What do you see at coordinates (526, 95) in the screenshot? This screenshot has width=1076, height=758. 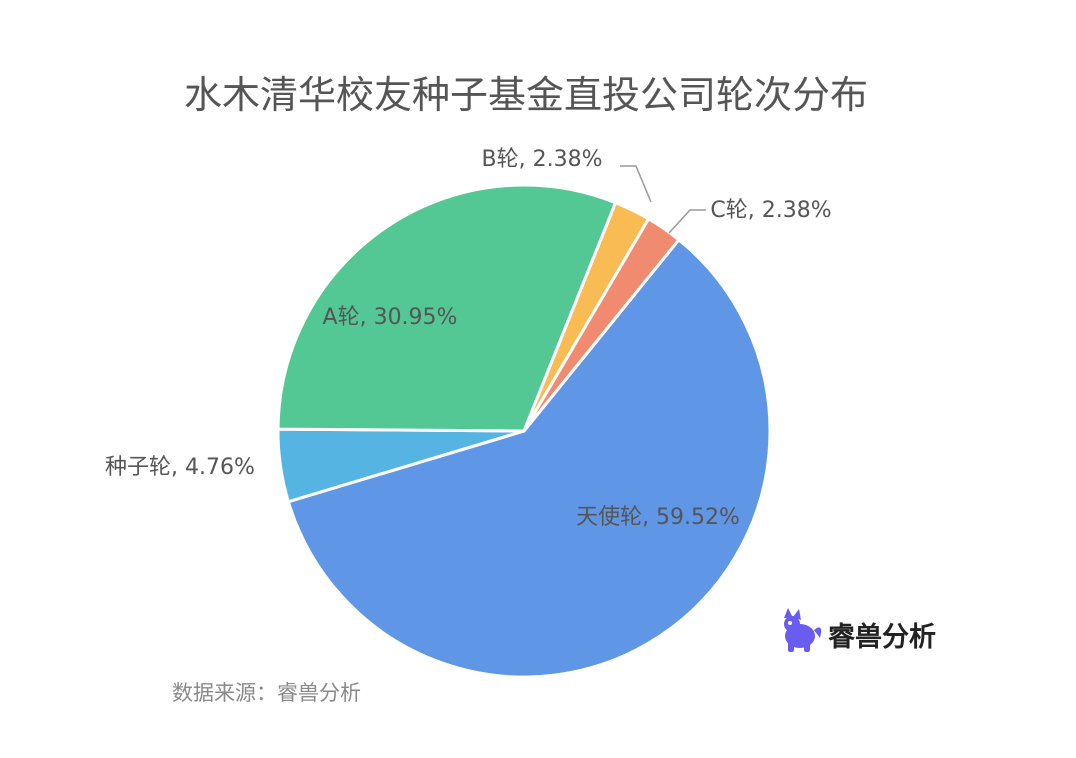 I see `chart-title: 水木清华校友种子基金直投公司轮次分布` at bounding box center [526, 95].